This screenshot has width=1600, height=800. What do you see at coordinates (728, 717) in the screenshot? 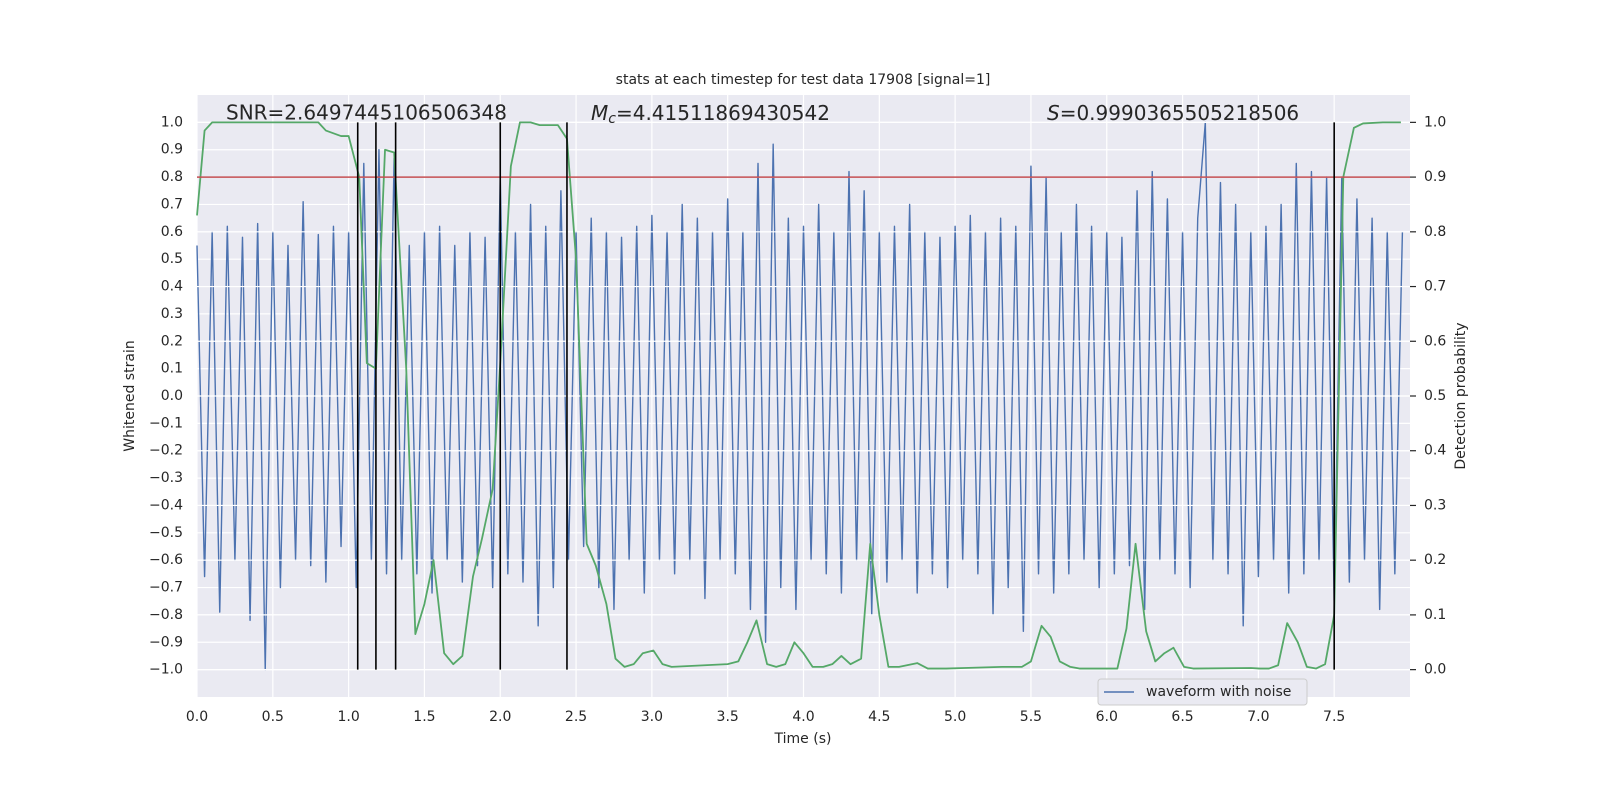
I see `x-tick-label: 3.5` at bounding box center [728, 717].